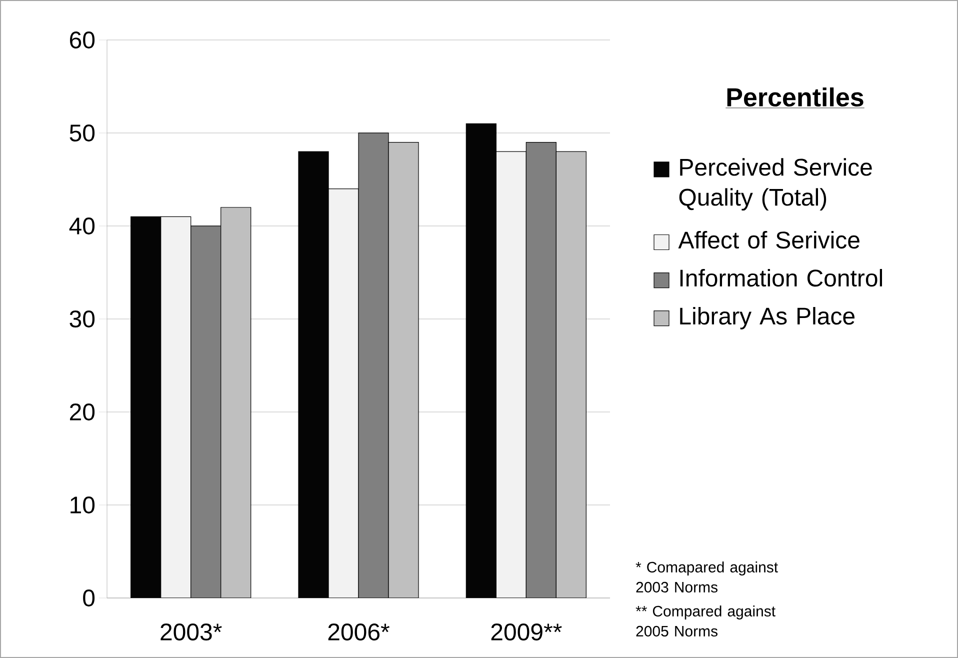 The height and width of the screenshot is (658, 958). What do you see at coordinates (359, 631) in the screenshot?
I see `x-tick-label: 2006*` at bounding box center [359, 631].